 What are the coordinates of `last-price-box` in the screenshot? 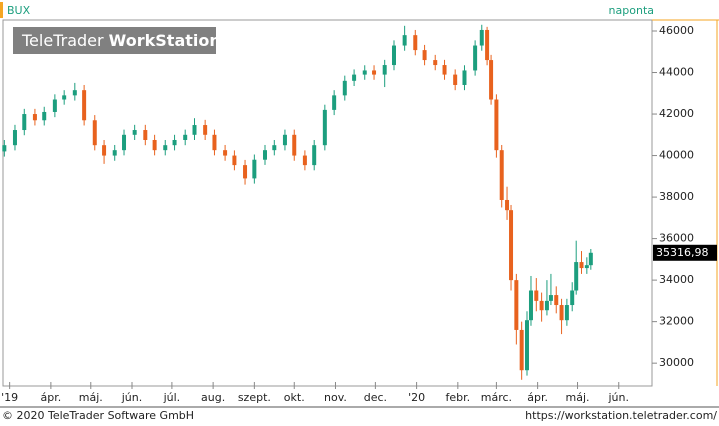 It's located at (685, 252).